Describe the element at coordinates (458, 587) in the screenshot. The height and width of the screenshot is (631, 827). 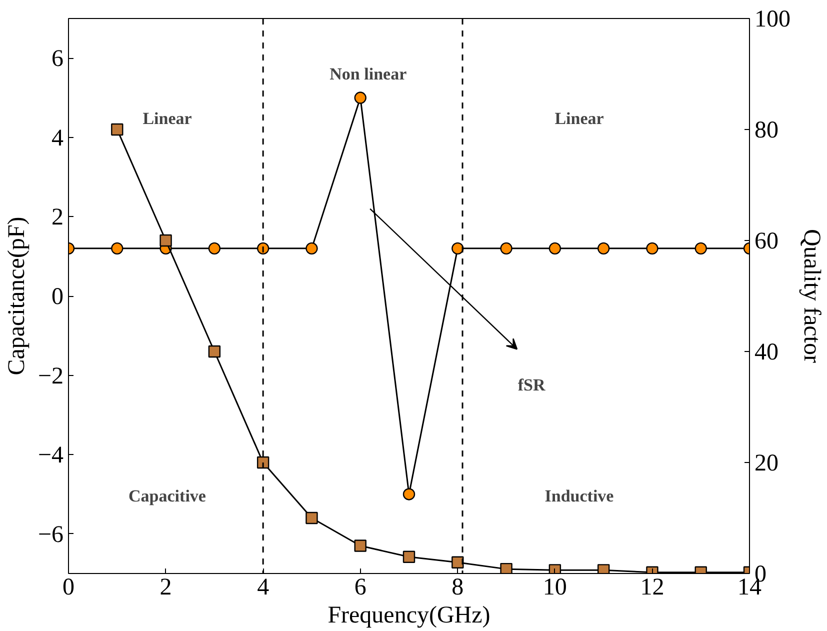
I see `x-tick-label: 8` at that location.